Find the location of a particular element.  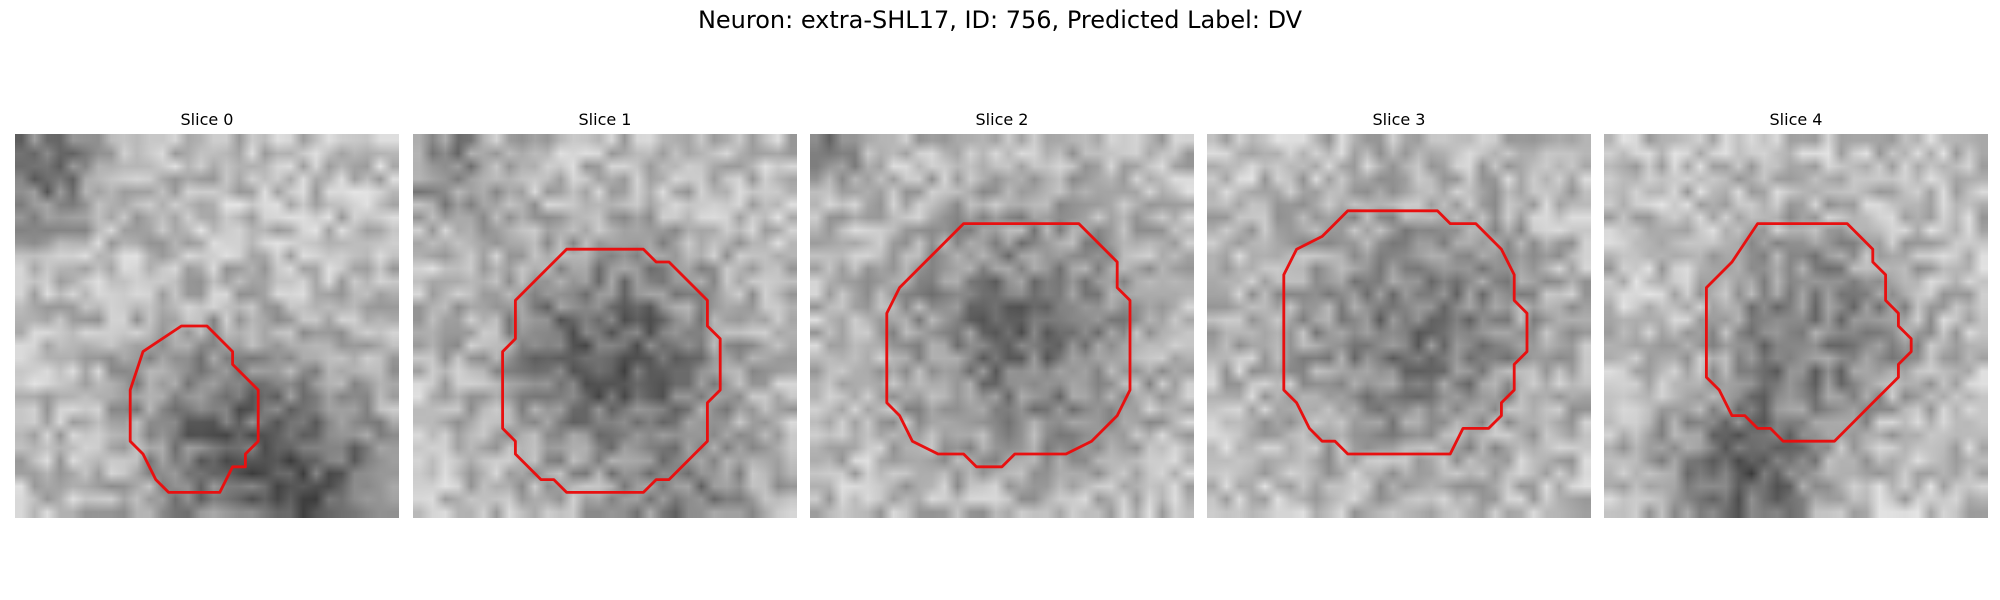

slice-title: Slice 3 is located at coordinates (1399, 119).